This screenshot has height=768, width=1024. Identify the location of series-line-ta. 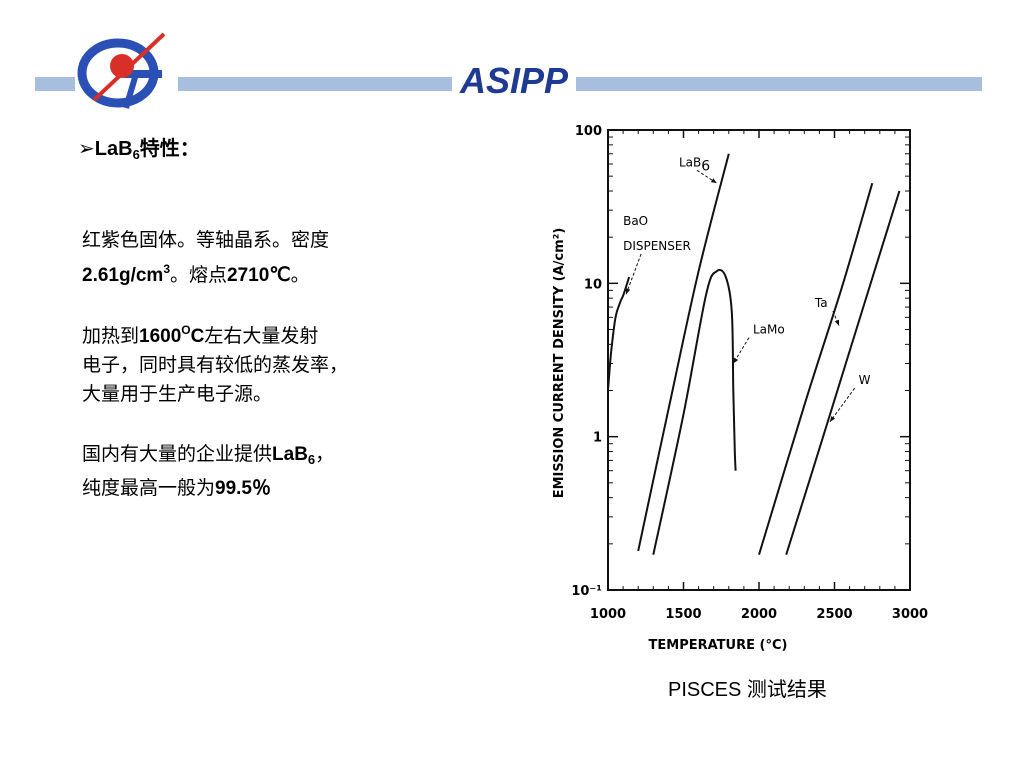
(816, 368).